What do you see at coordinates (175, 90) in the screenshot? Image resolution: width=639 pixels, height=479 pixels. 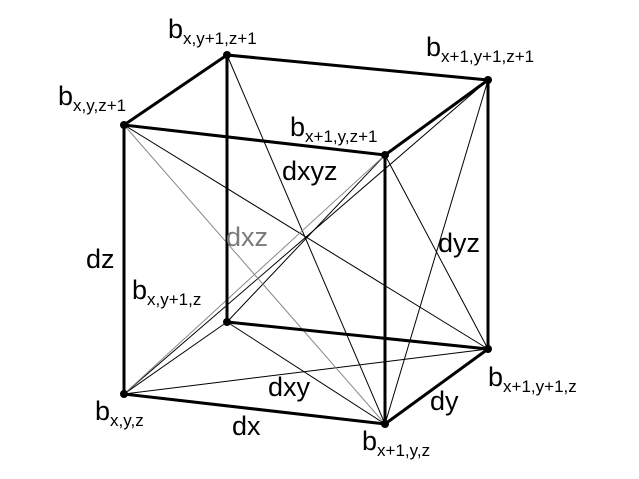 I see `edge-top-left` at bounding box center [175, 90].